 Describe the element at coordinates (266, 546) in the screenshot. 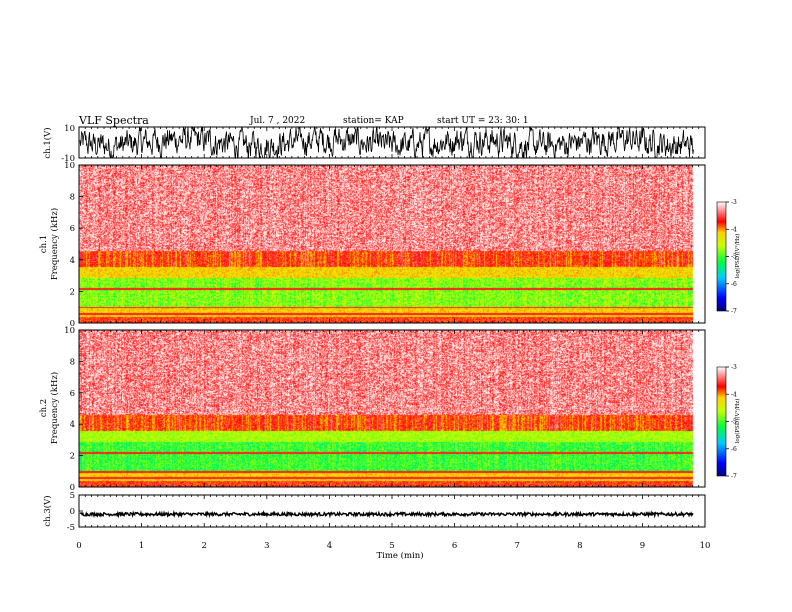

I see `x-tick-label: 3` at that location.